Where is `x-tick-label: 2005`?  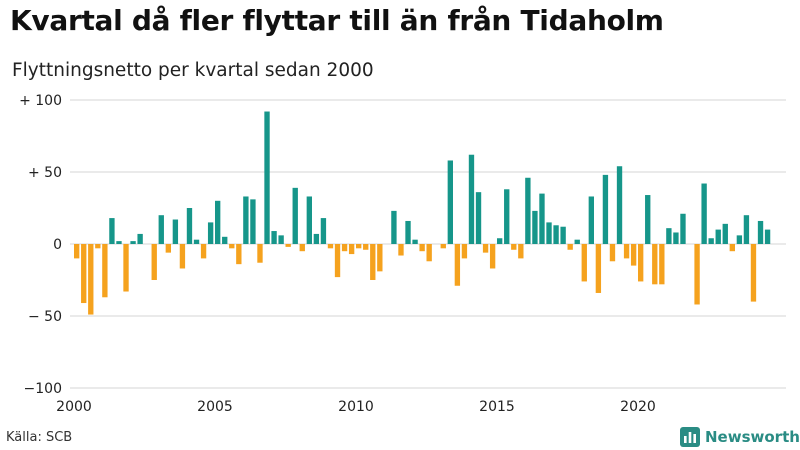 x-tick-label: 2005 is located at coordinates (215, 407).